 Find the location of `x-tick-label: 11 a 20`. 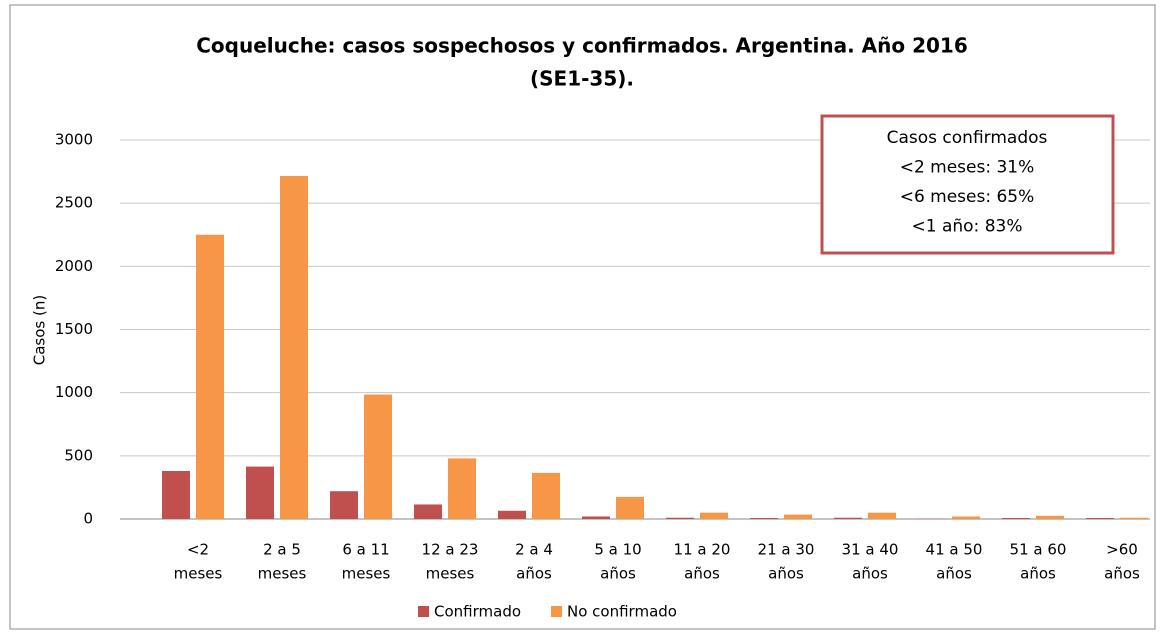

x-tick-label: 11 a 20 is located at coordinates (702, 550).